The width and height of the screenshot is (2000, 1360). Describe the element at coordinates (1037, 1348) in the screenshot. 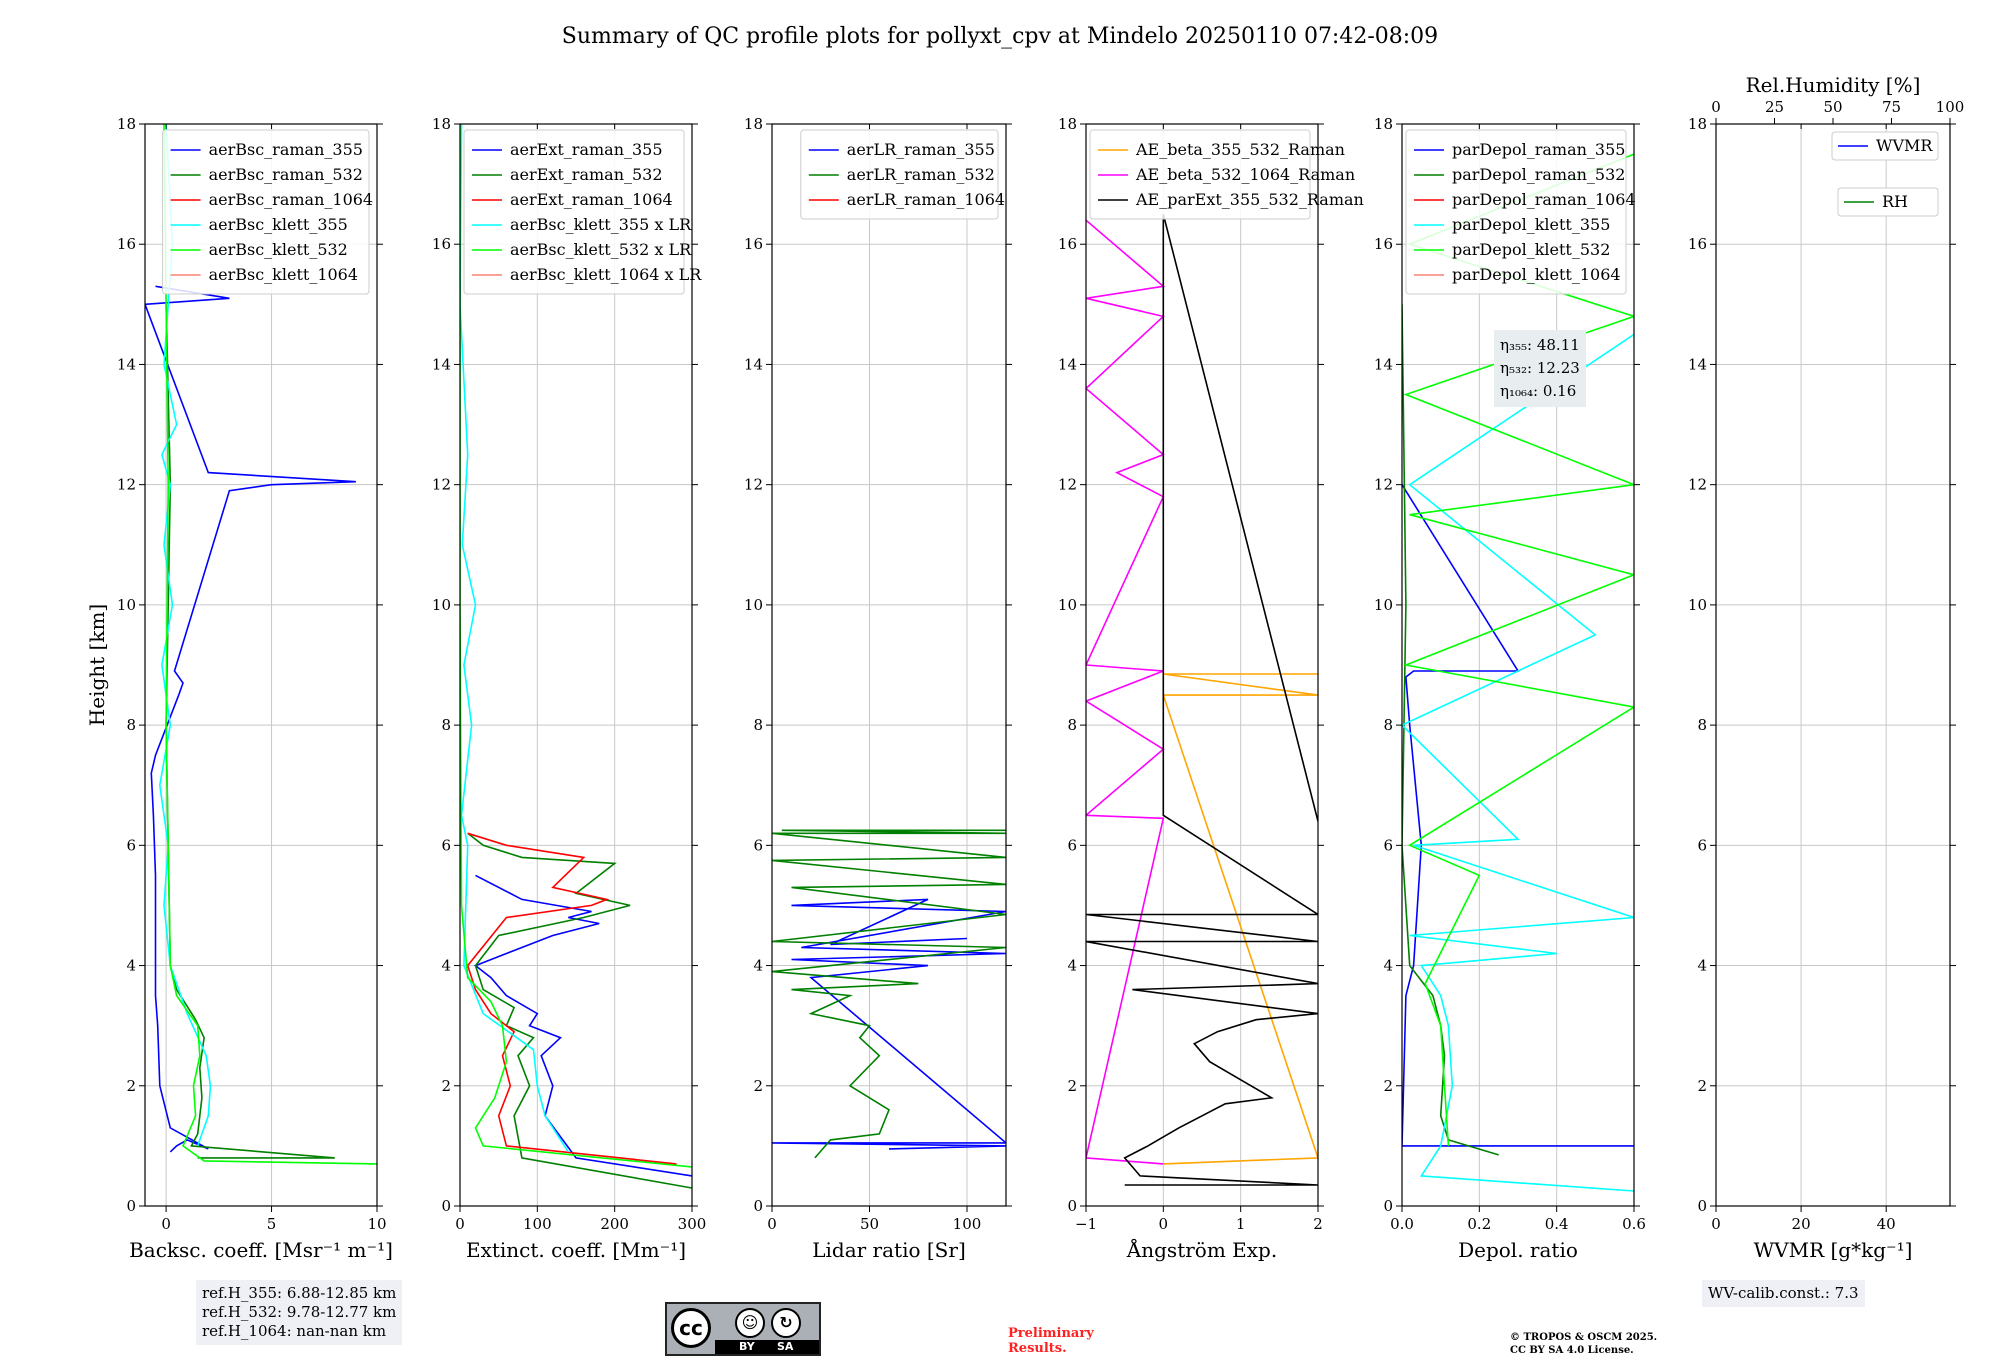

I see `preliminary-line-2: Results.` at that location.